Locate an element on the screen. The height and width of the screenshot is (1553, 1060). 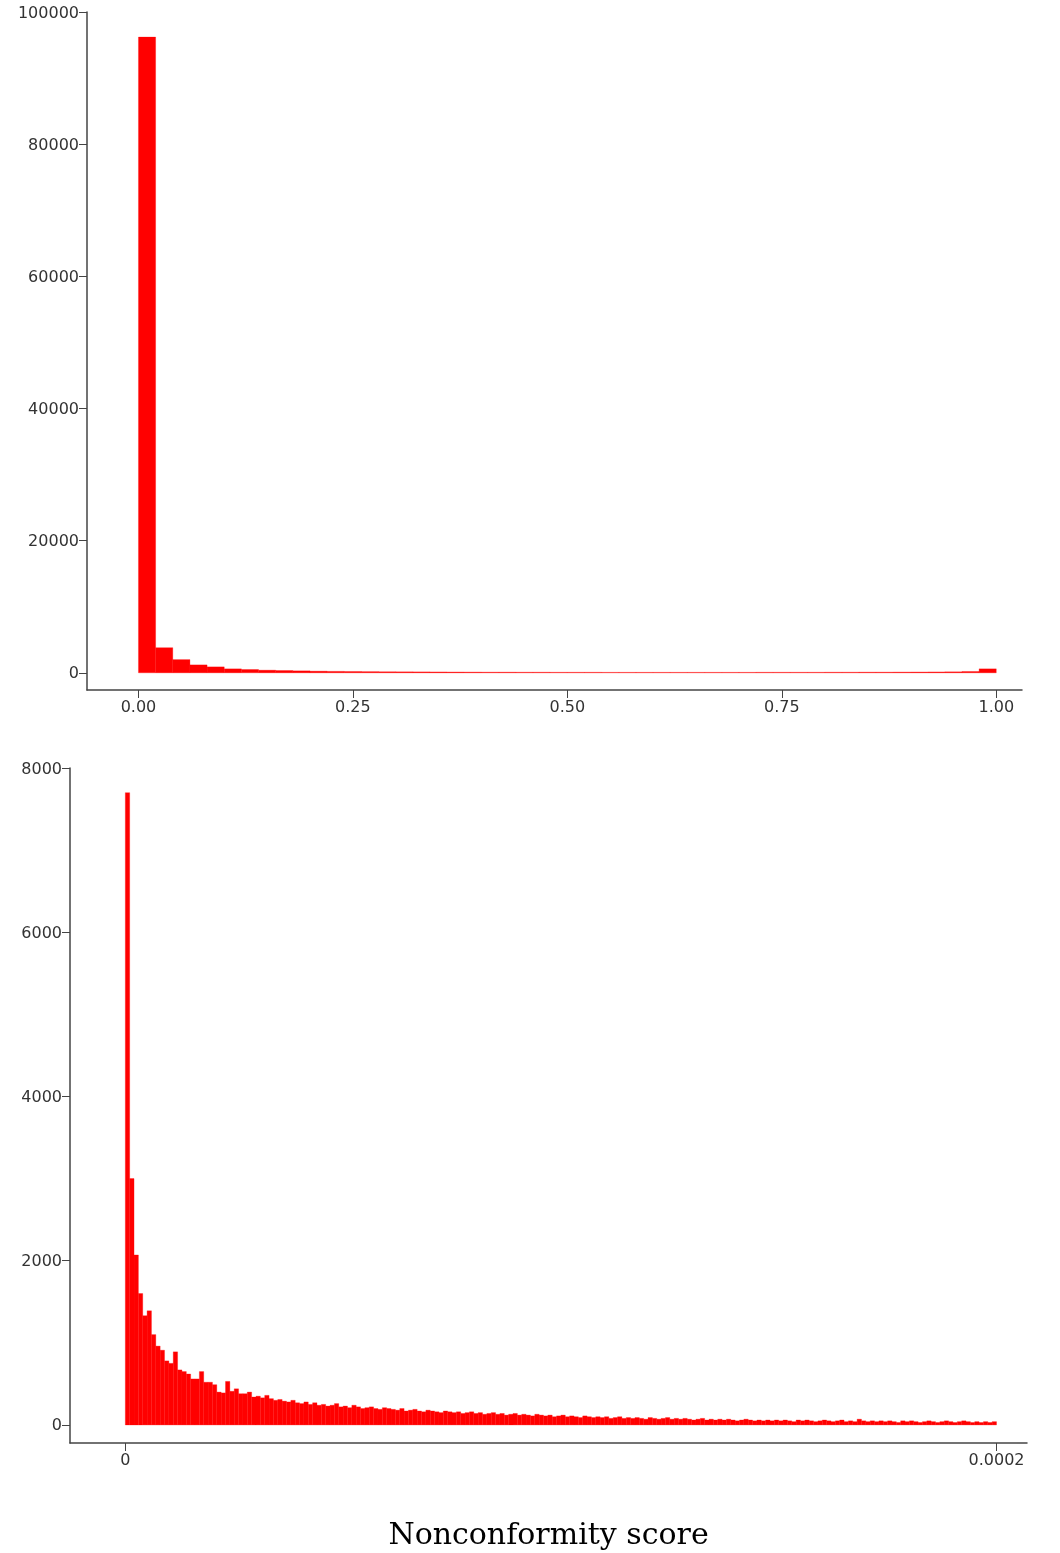
x-tick-label: 1.00 is located at coordinates (996, 706).